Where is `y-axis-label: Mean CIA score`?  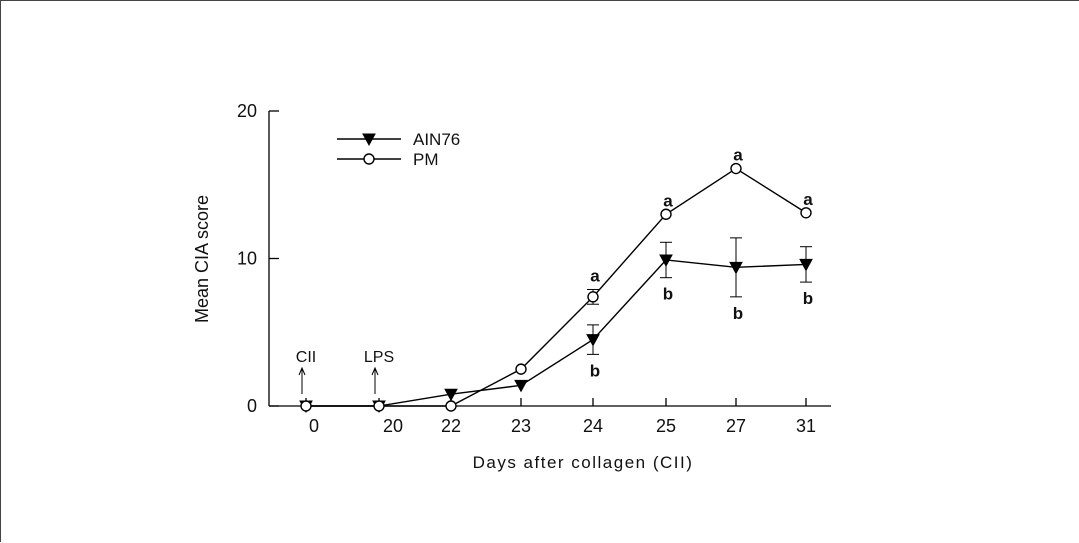
y-axis-label: Mean CIA score is located at coordinates (202, 259).